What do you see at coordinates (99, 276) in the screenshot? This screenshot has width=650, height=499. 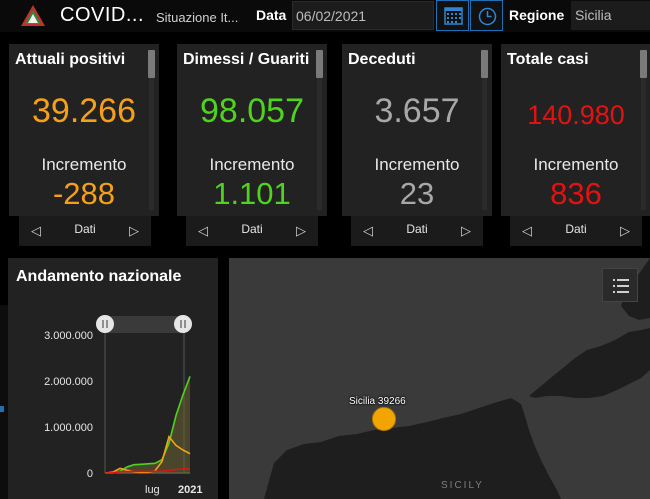 I see `chart-title: Andamento nazionale` at bounding box center [99, 276].